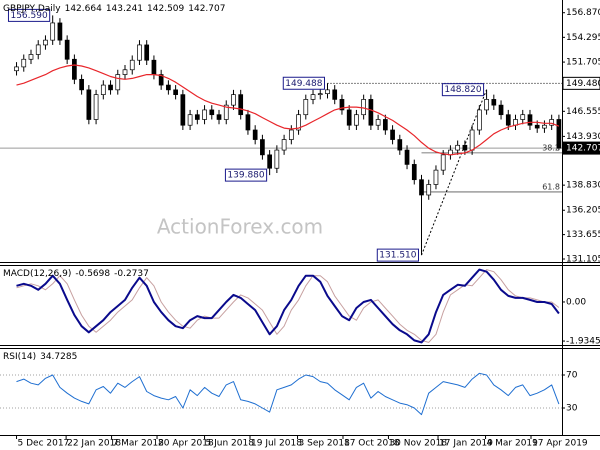 The image size is (600, 450). What do you see at coordinates (230, 444) in the screenshot?
I see `x-tick-label: 5 Jun 2018` at bounding box center [230, 444].